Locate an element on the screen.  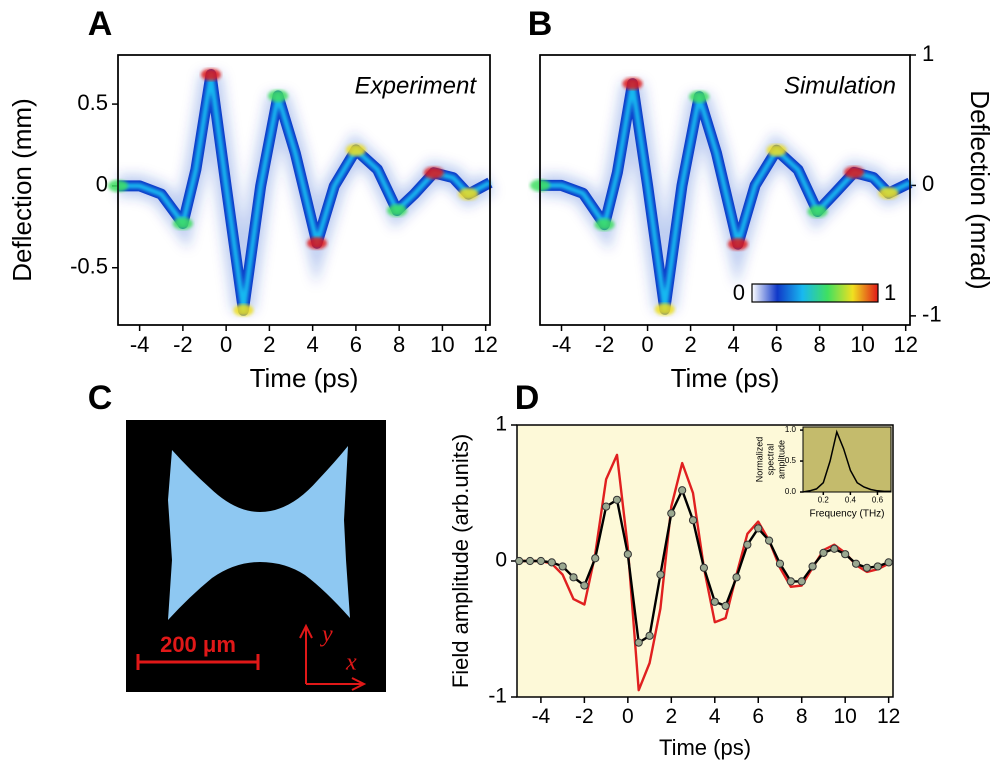
annotation: Experiment is located at coordinates (416, 85).